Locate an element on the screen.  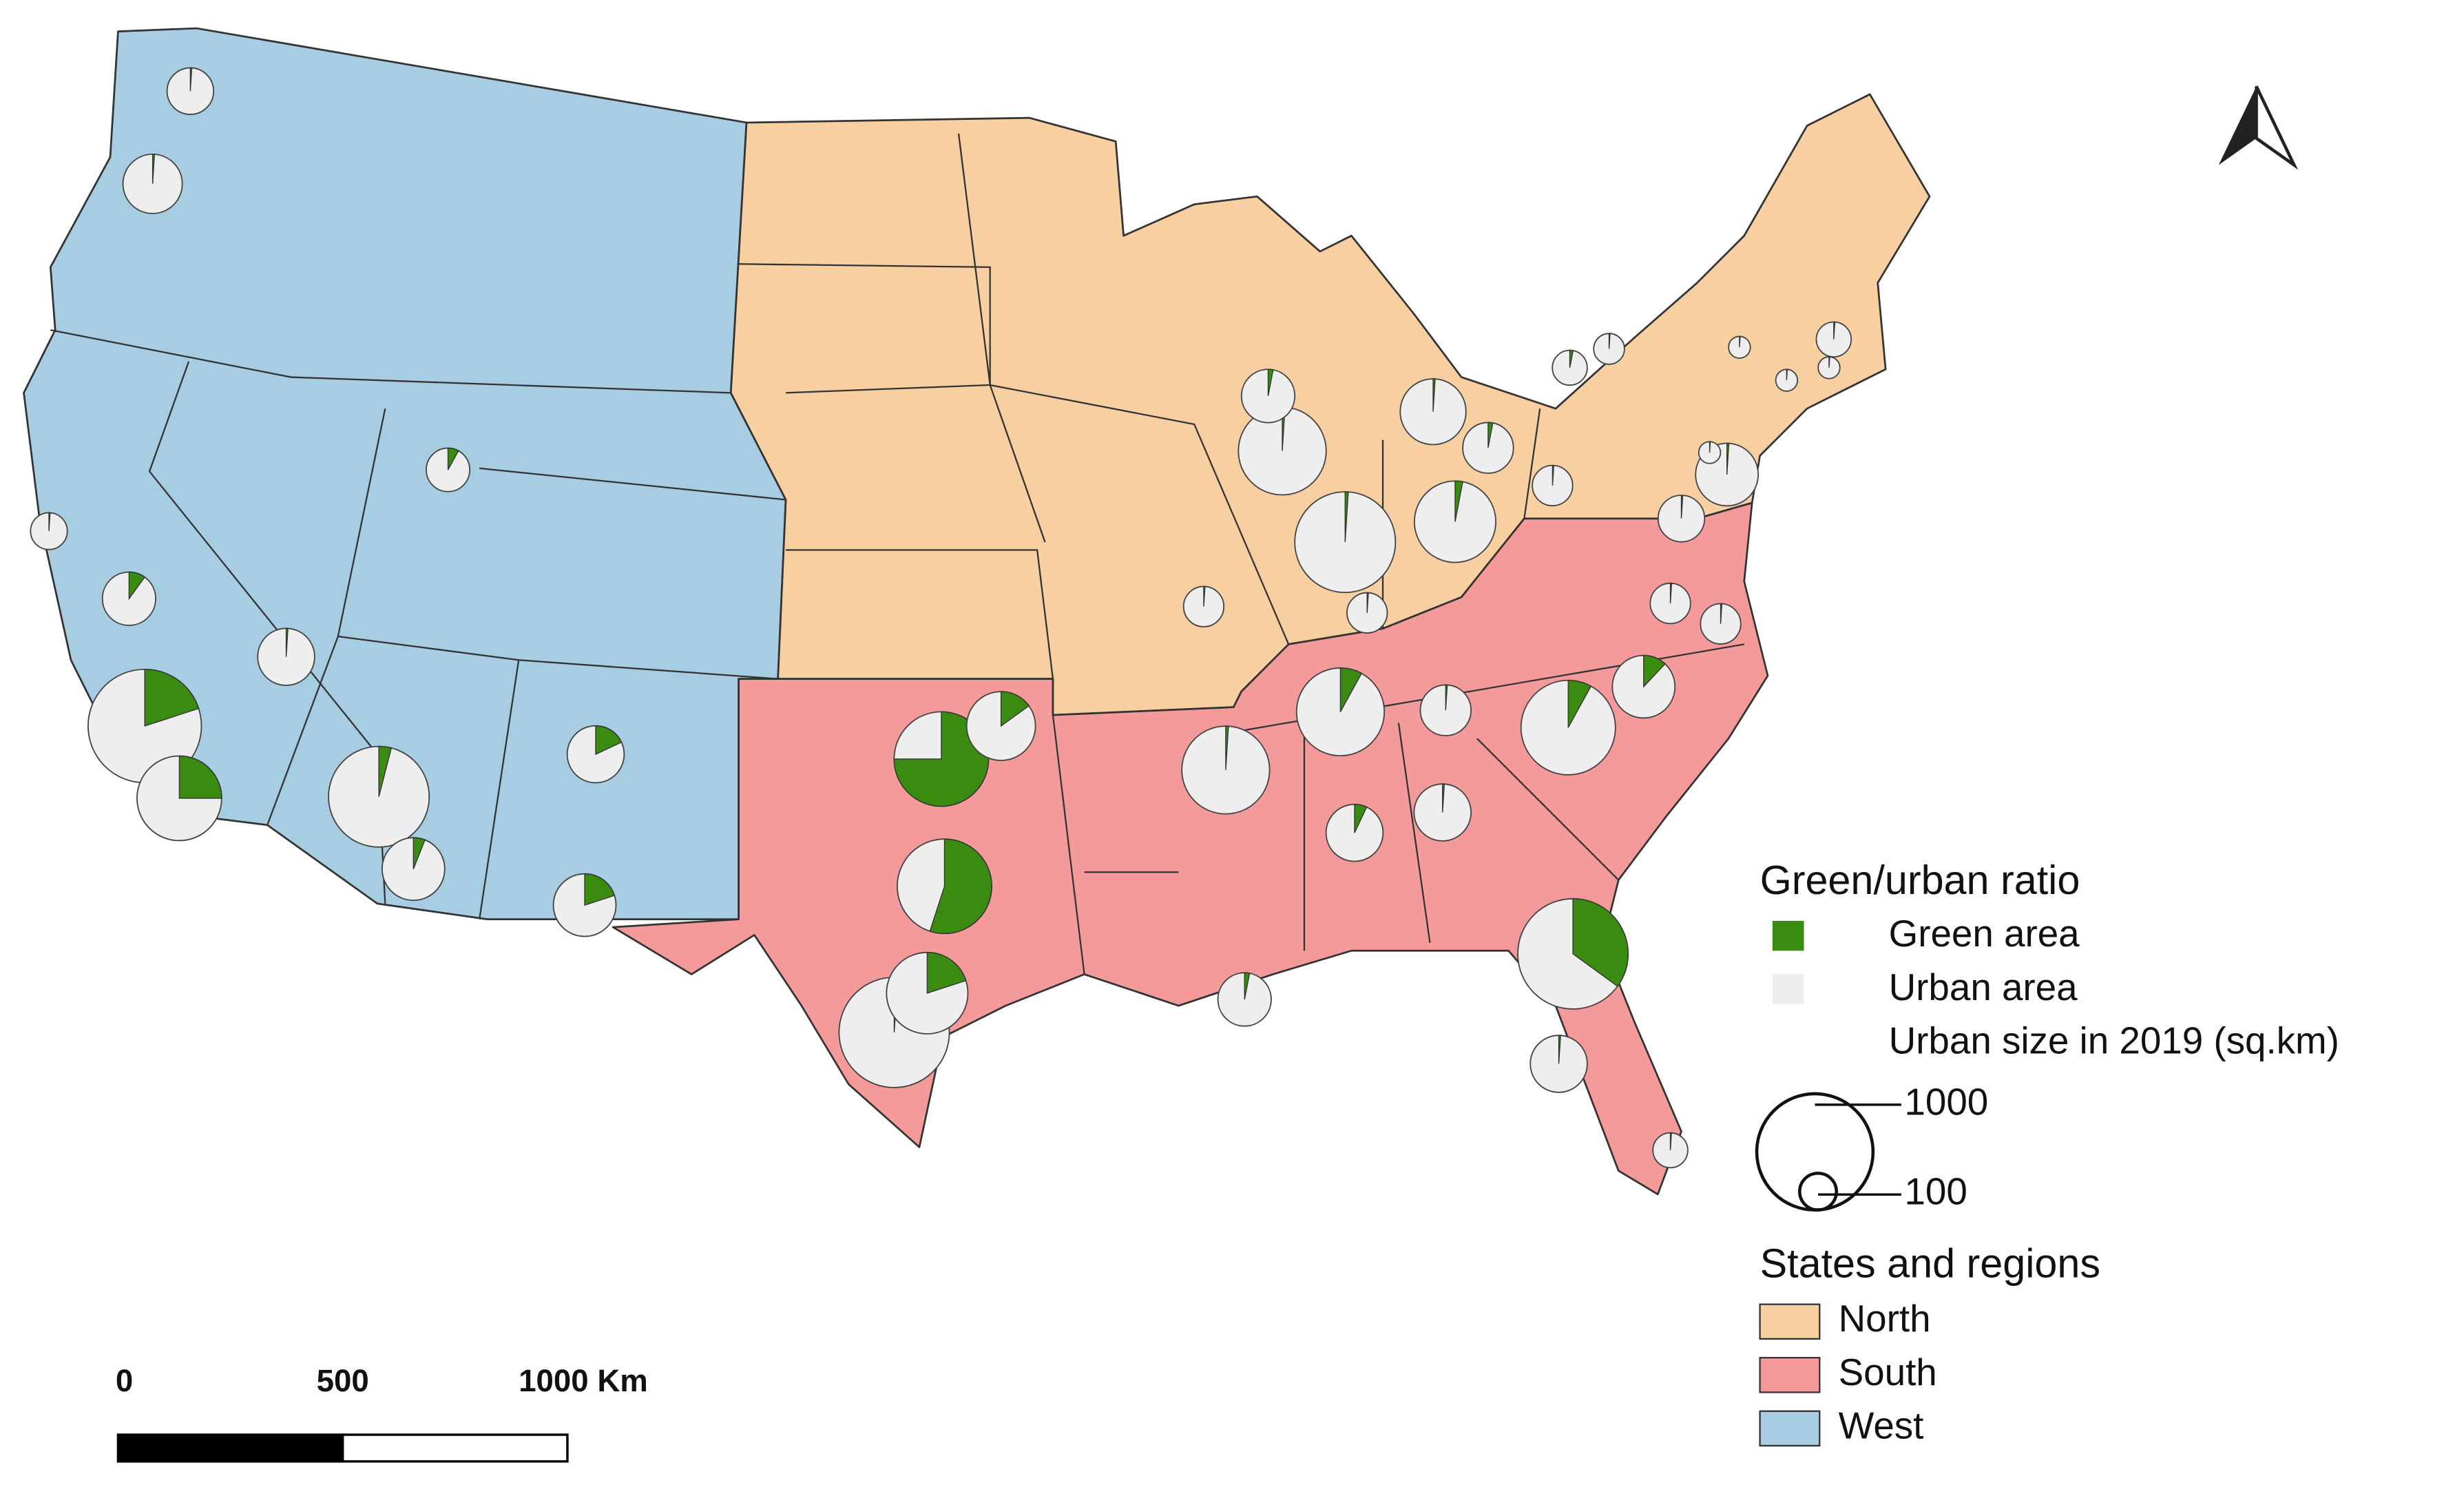
region-label: West is located at coordinates (1881, 1425).